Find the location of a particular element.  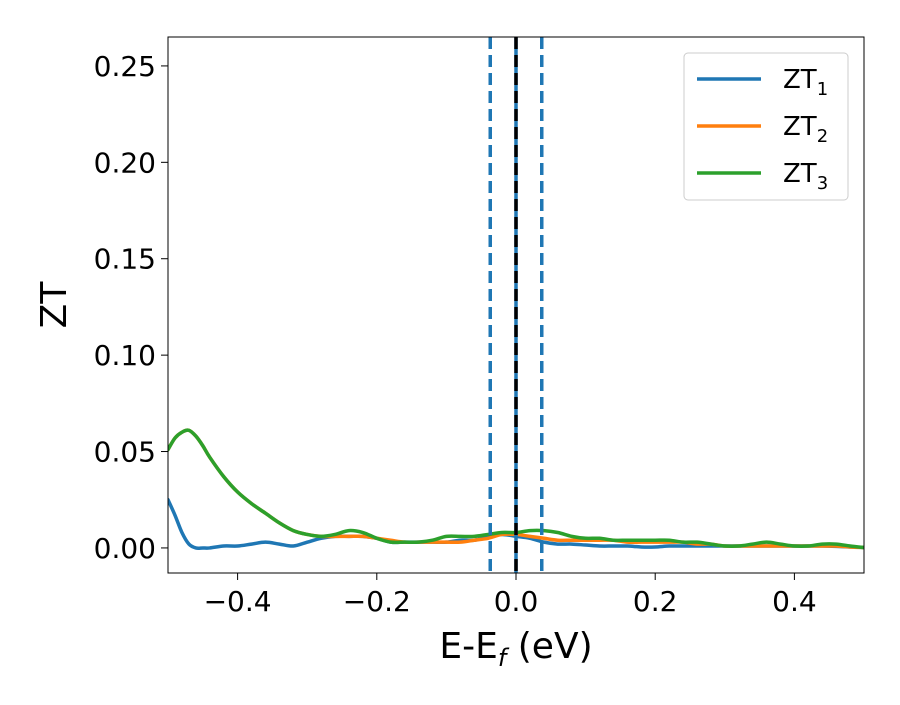

y-tick-label: 0.00 is located at coordinates (125, 548).